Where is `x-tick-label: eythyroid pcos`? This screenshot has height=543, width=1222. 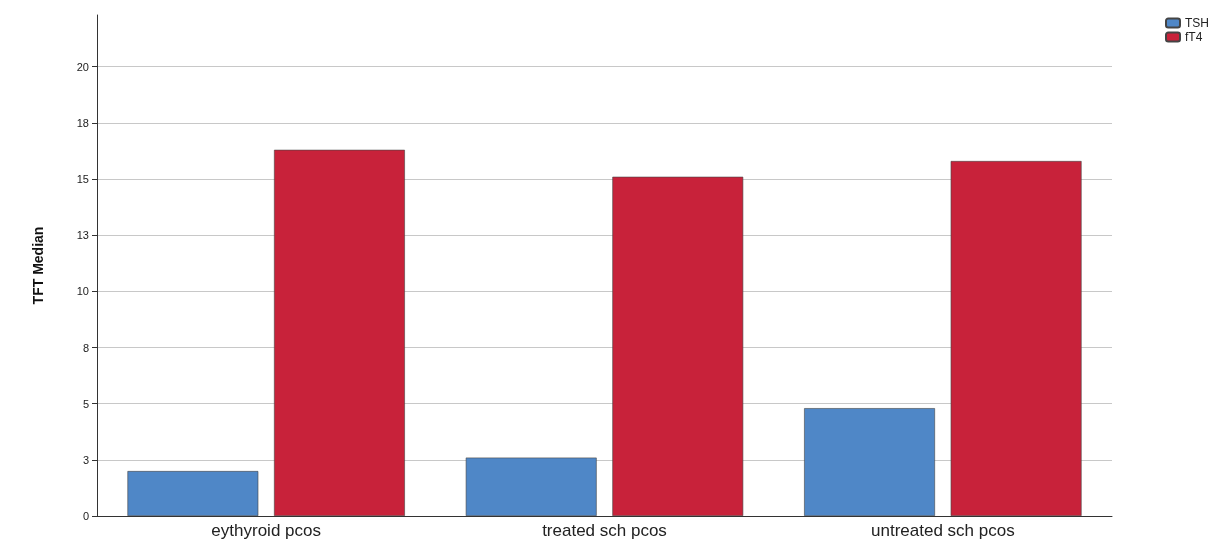 x-tick-label: eythyroid pcos is located at coordinates (266, 530).